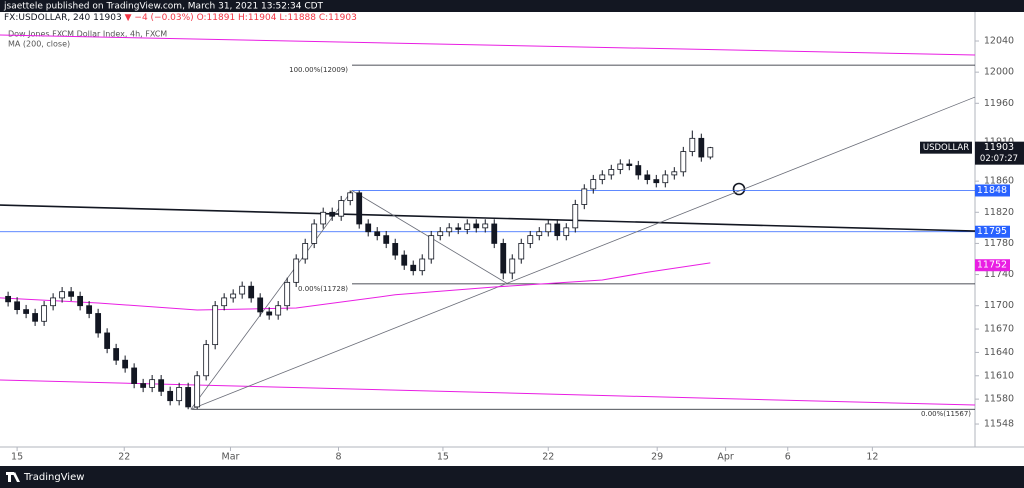  What do you see at coordinates (999, 212) in the screenshot?
I see `y-tick-label: 11820` at bounding box center [999, 212].